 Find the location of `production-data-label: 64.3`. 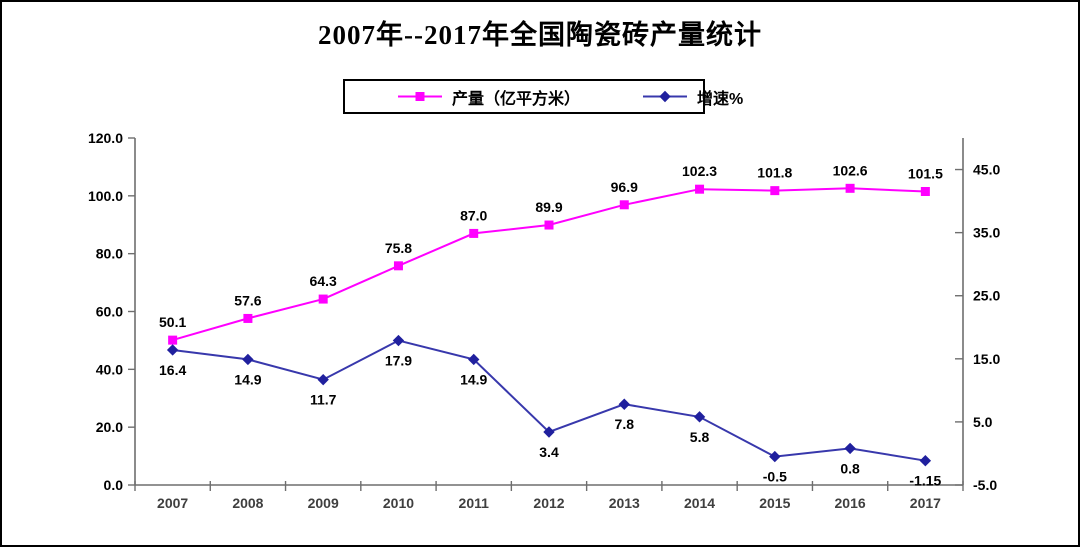

production-data-label: 64.3 is located at coordinates (323, 281).